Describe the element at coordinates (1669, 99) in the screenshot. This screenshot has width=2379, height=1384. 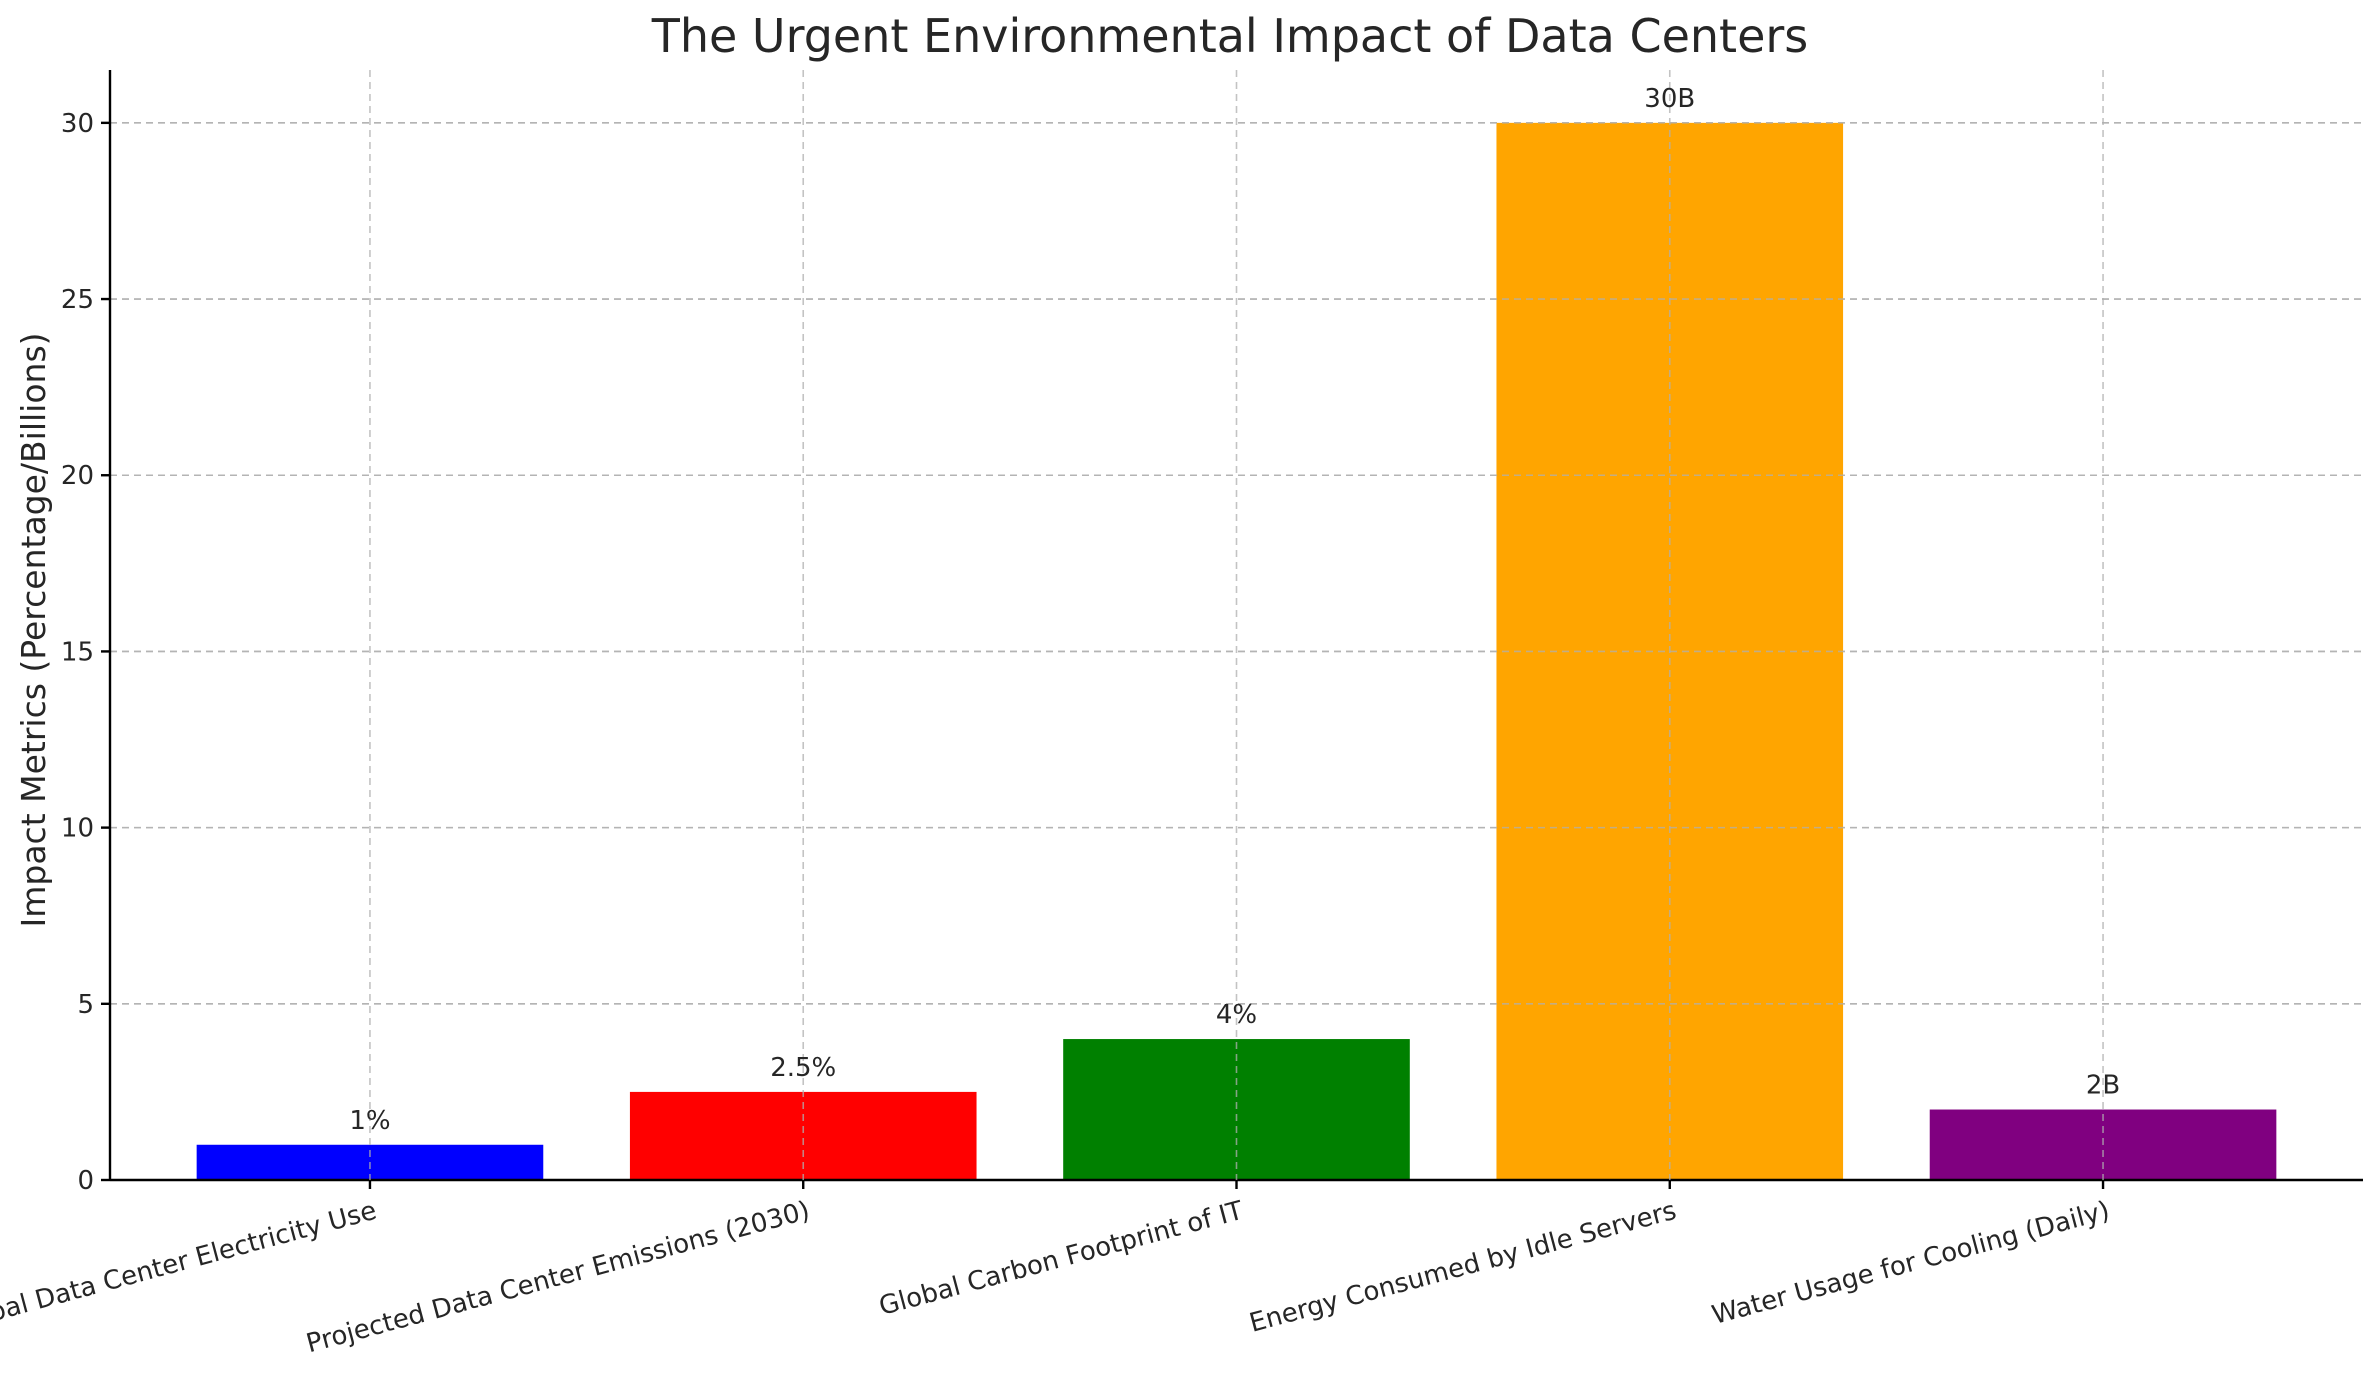
I see `bar-value-label: 30B` at that location.